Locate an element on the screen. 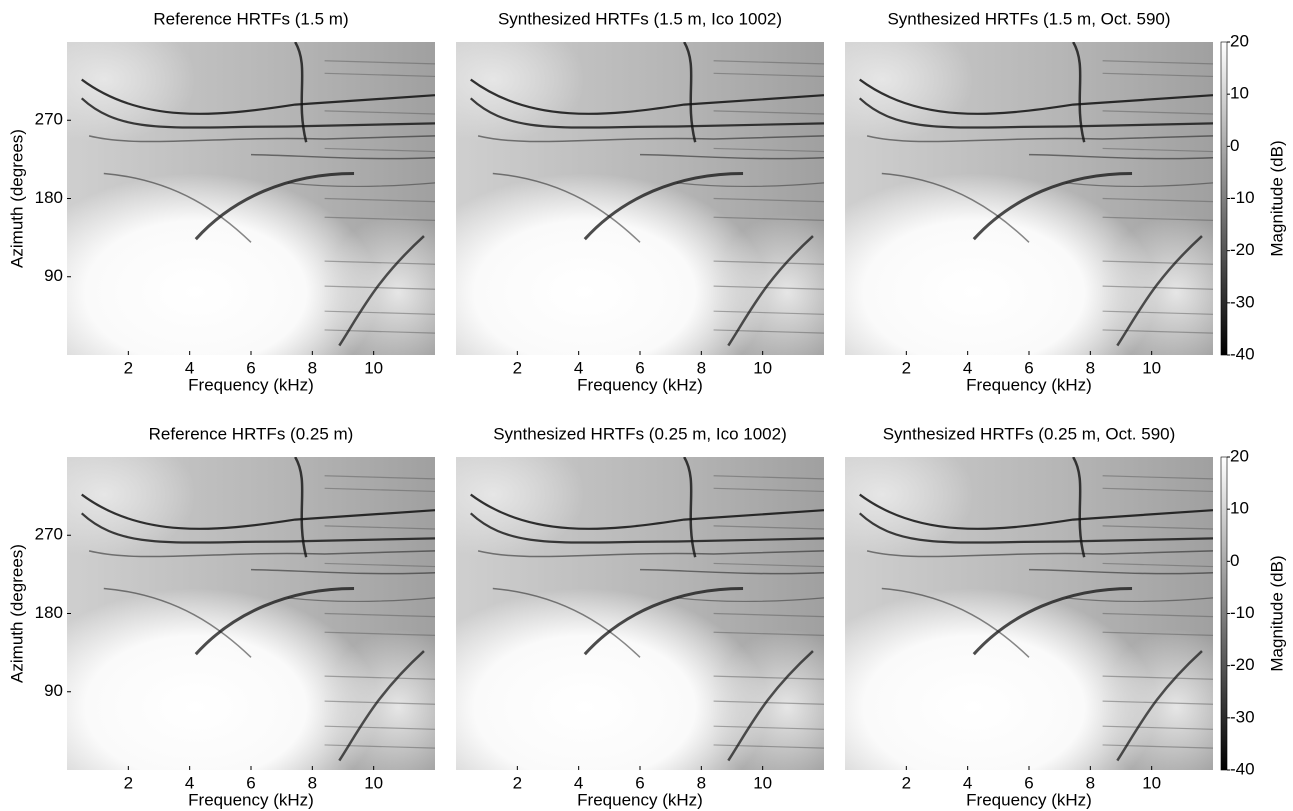  colorbar is located at coordinates (1224, 613).